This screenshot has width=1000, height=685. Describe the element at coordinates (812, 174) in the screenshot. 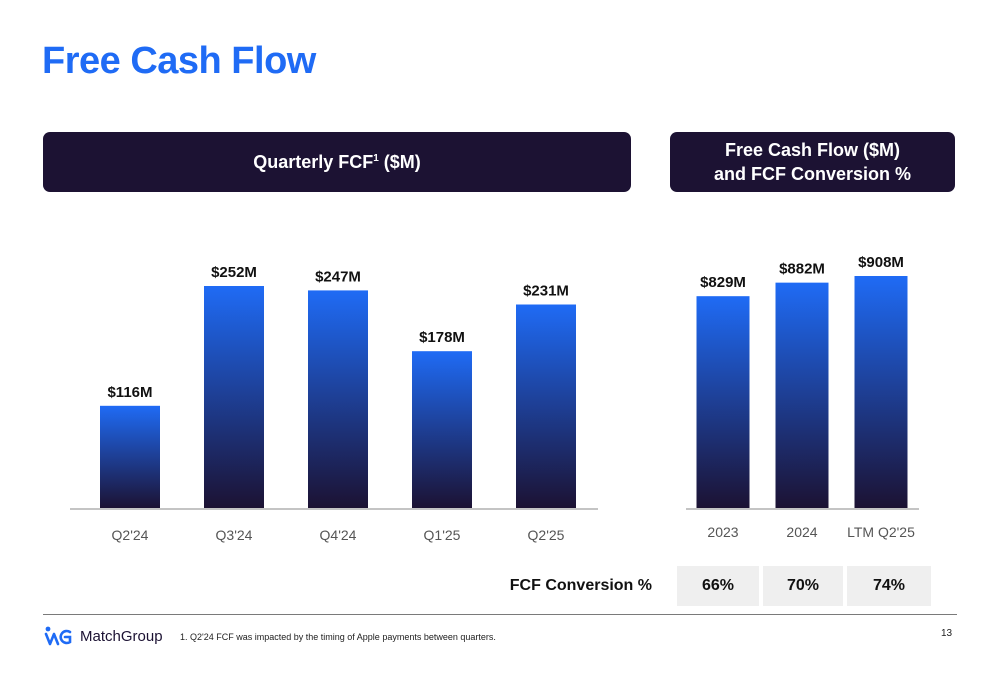

I see `annual-fcf-header-line2: and FCF Conversion %` at that location.